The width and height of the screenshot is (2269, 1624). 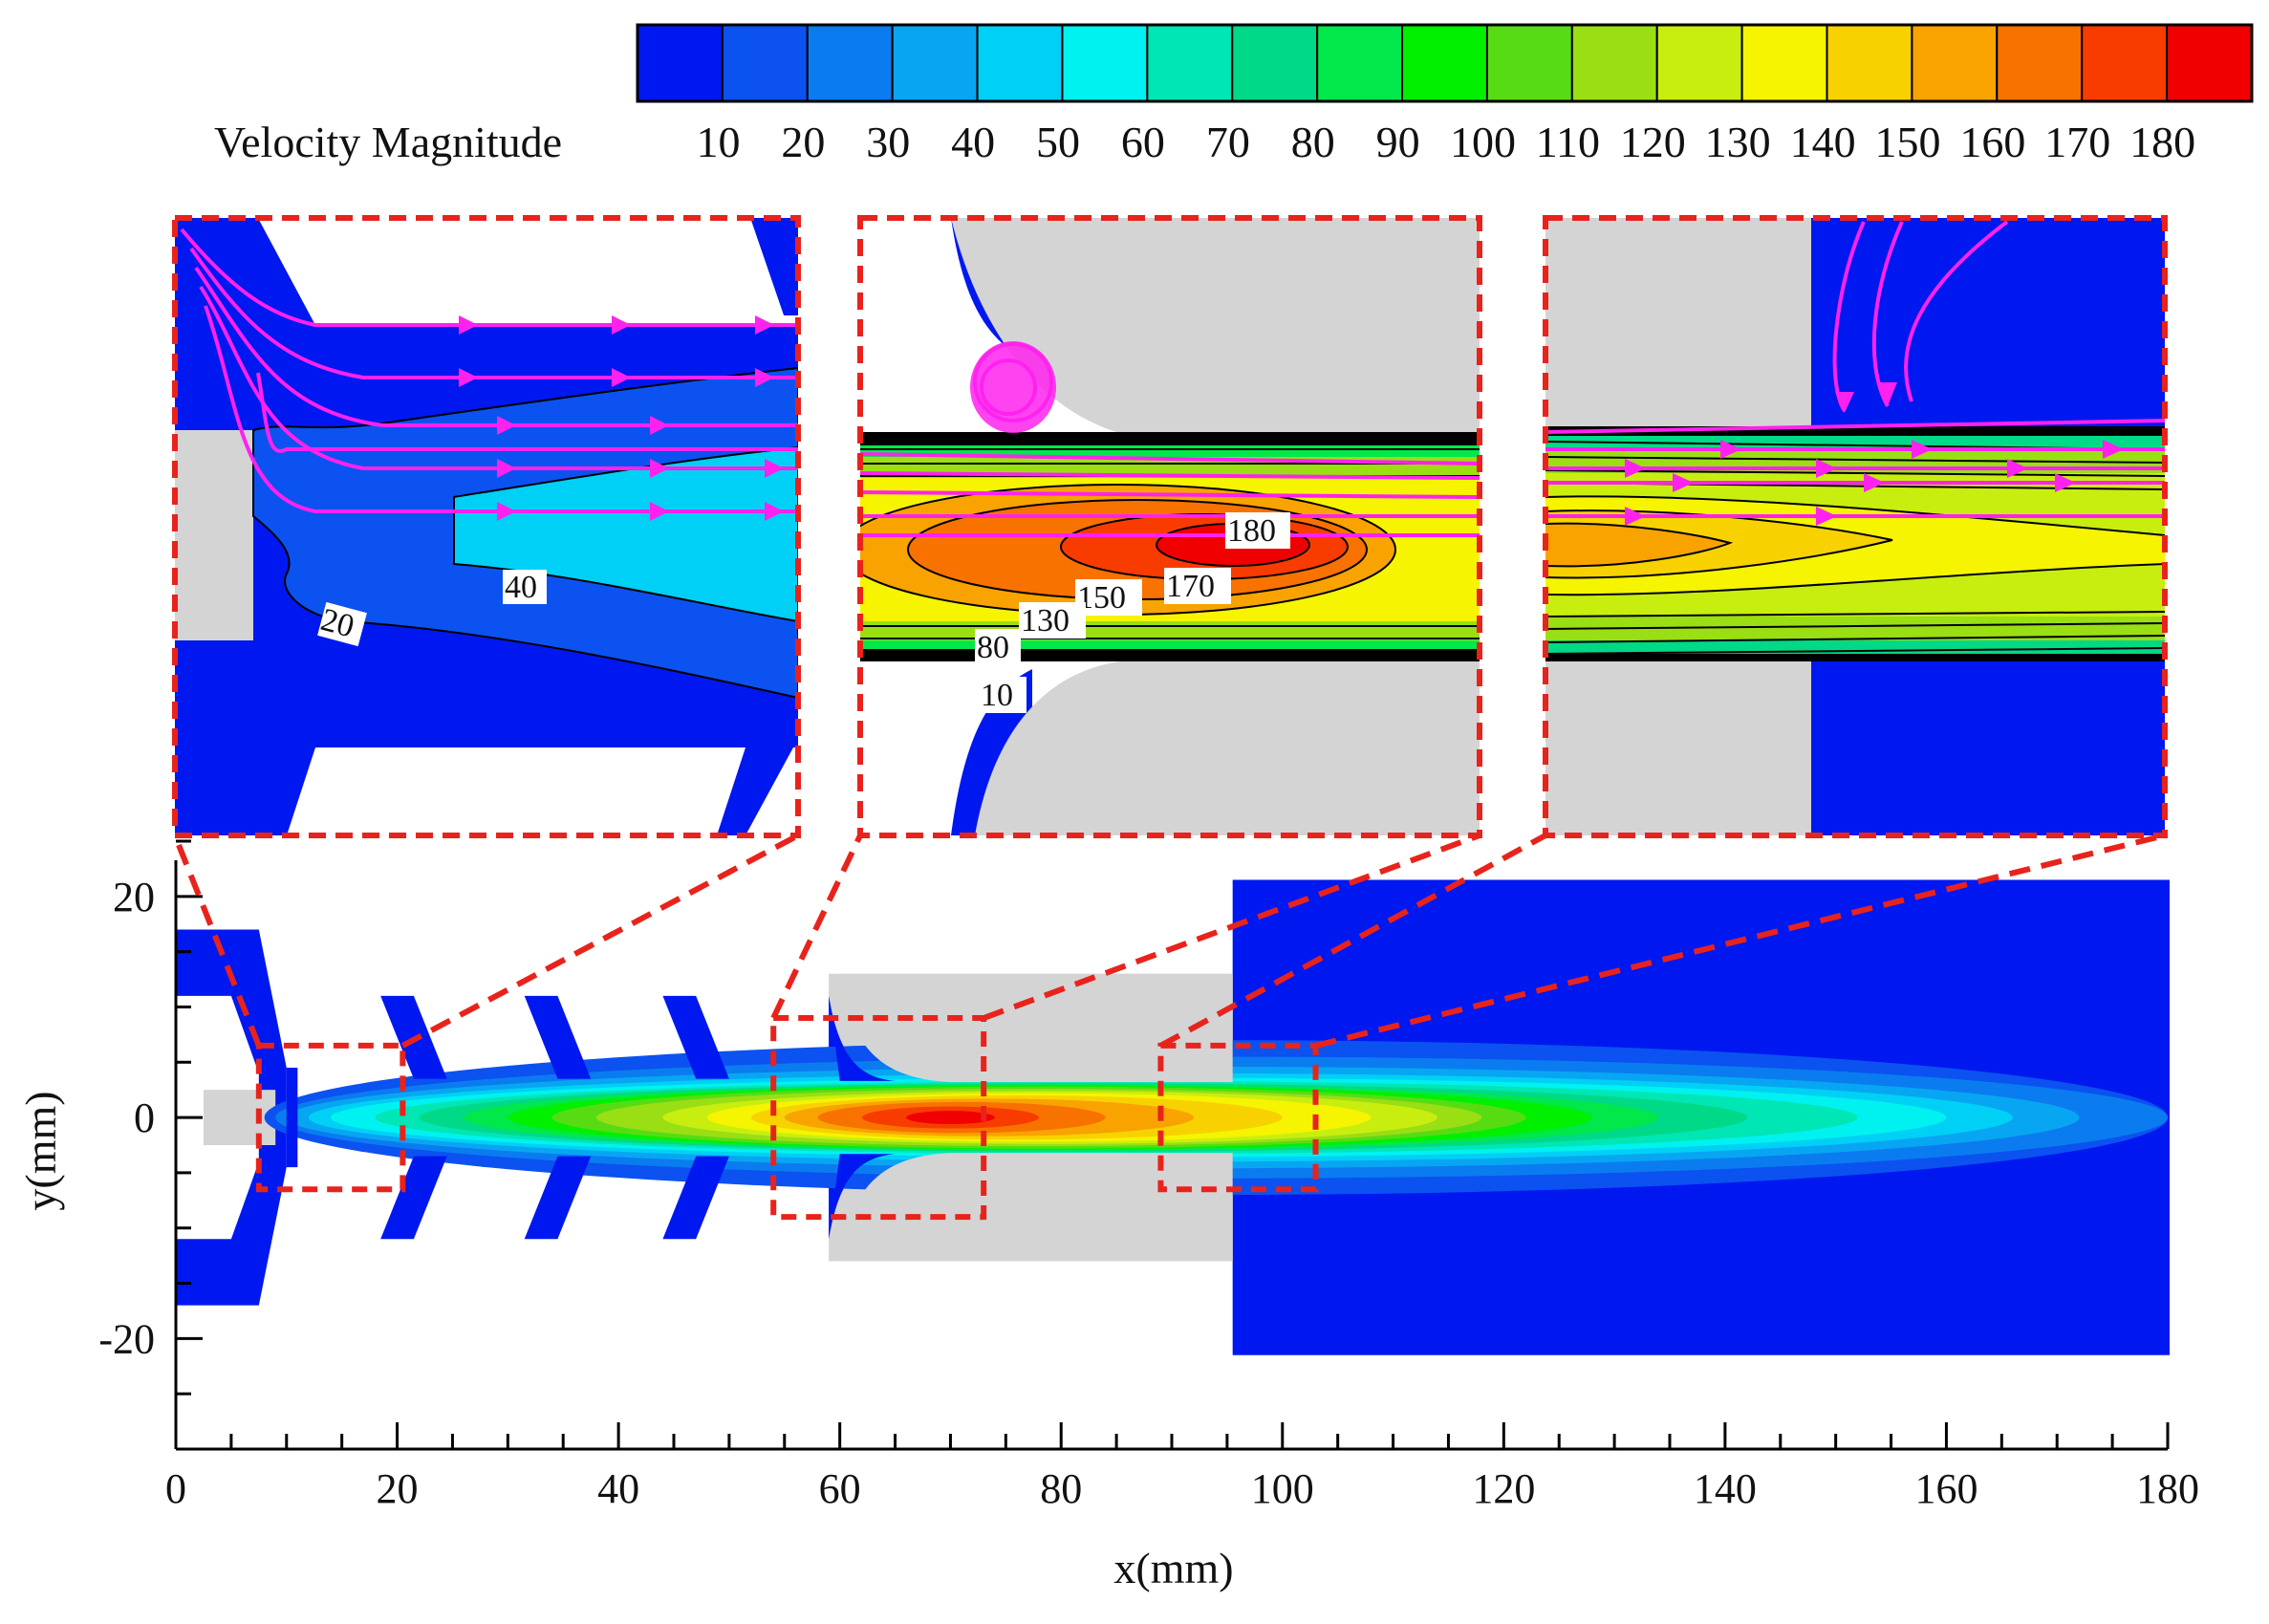 I want to click on inset-inlet-contour-labels: 20 40, so click(x=432, y=609).